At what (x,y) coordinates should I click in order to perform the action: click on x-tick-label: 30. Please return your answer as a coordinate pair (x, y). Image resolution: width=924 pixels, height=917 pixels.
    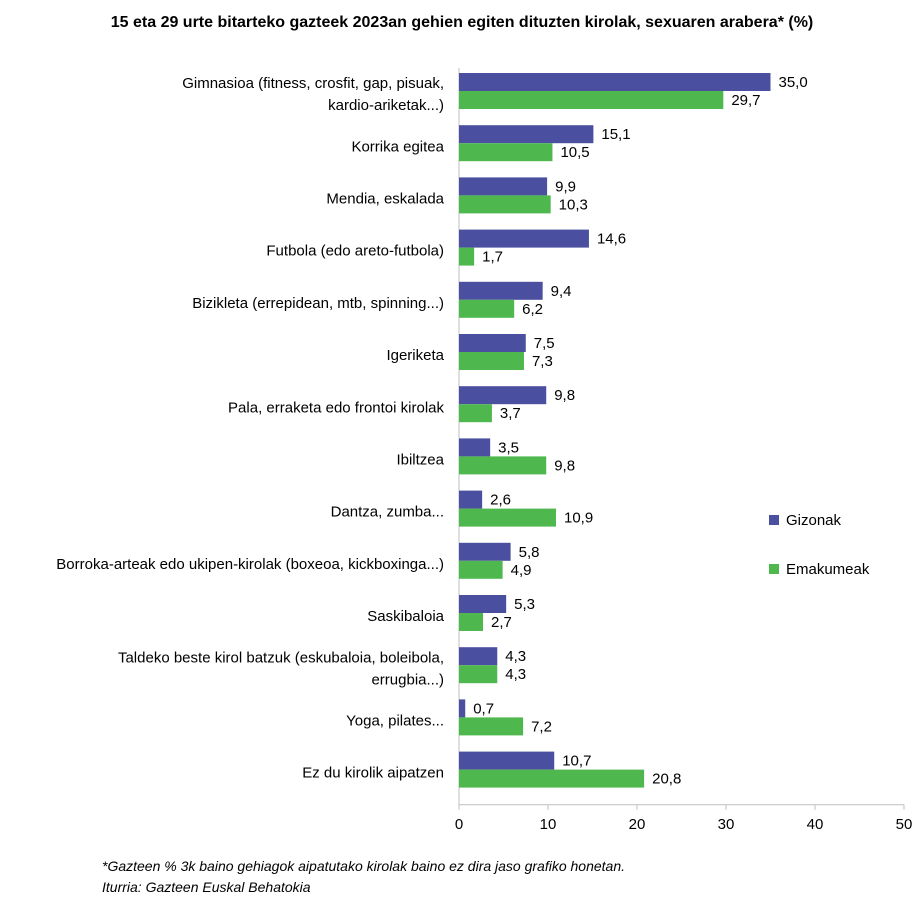
    Looking at the image, I should click on (726, 824).